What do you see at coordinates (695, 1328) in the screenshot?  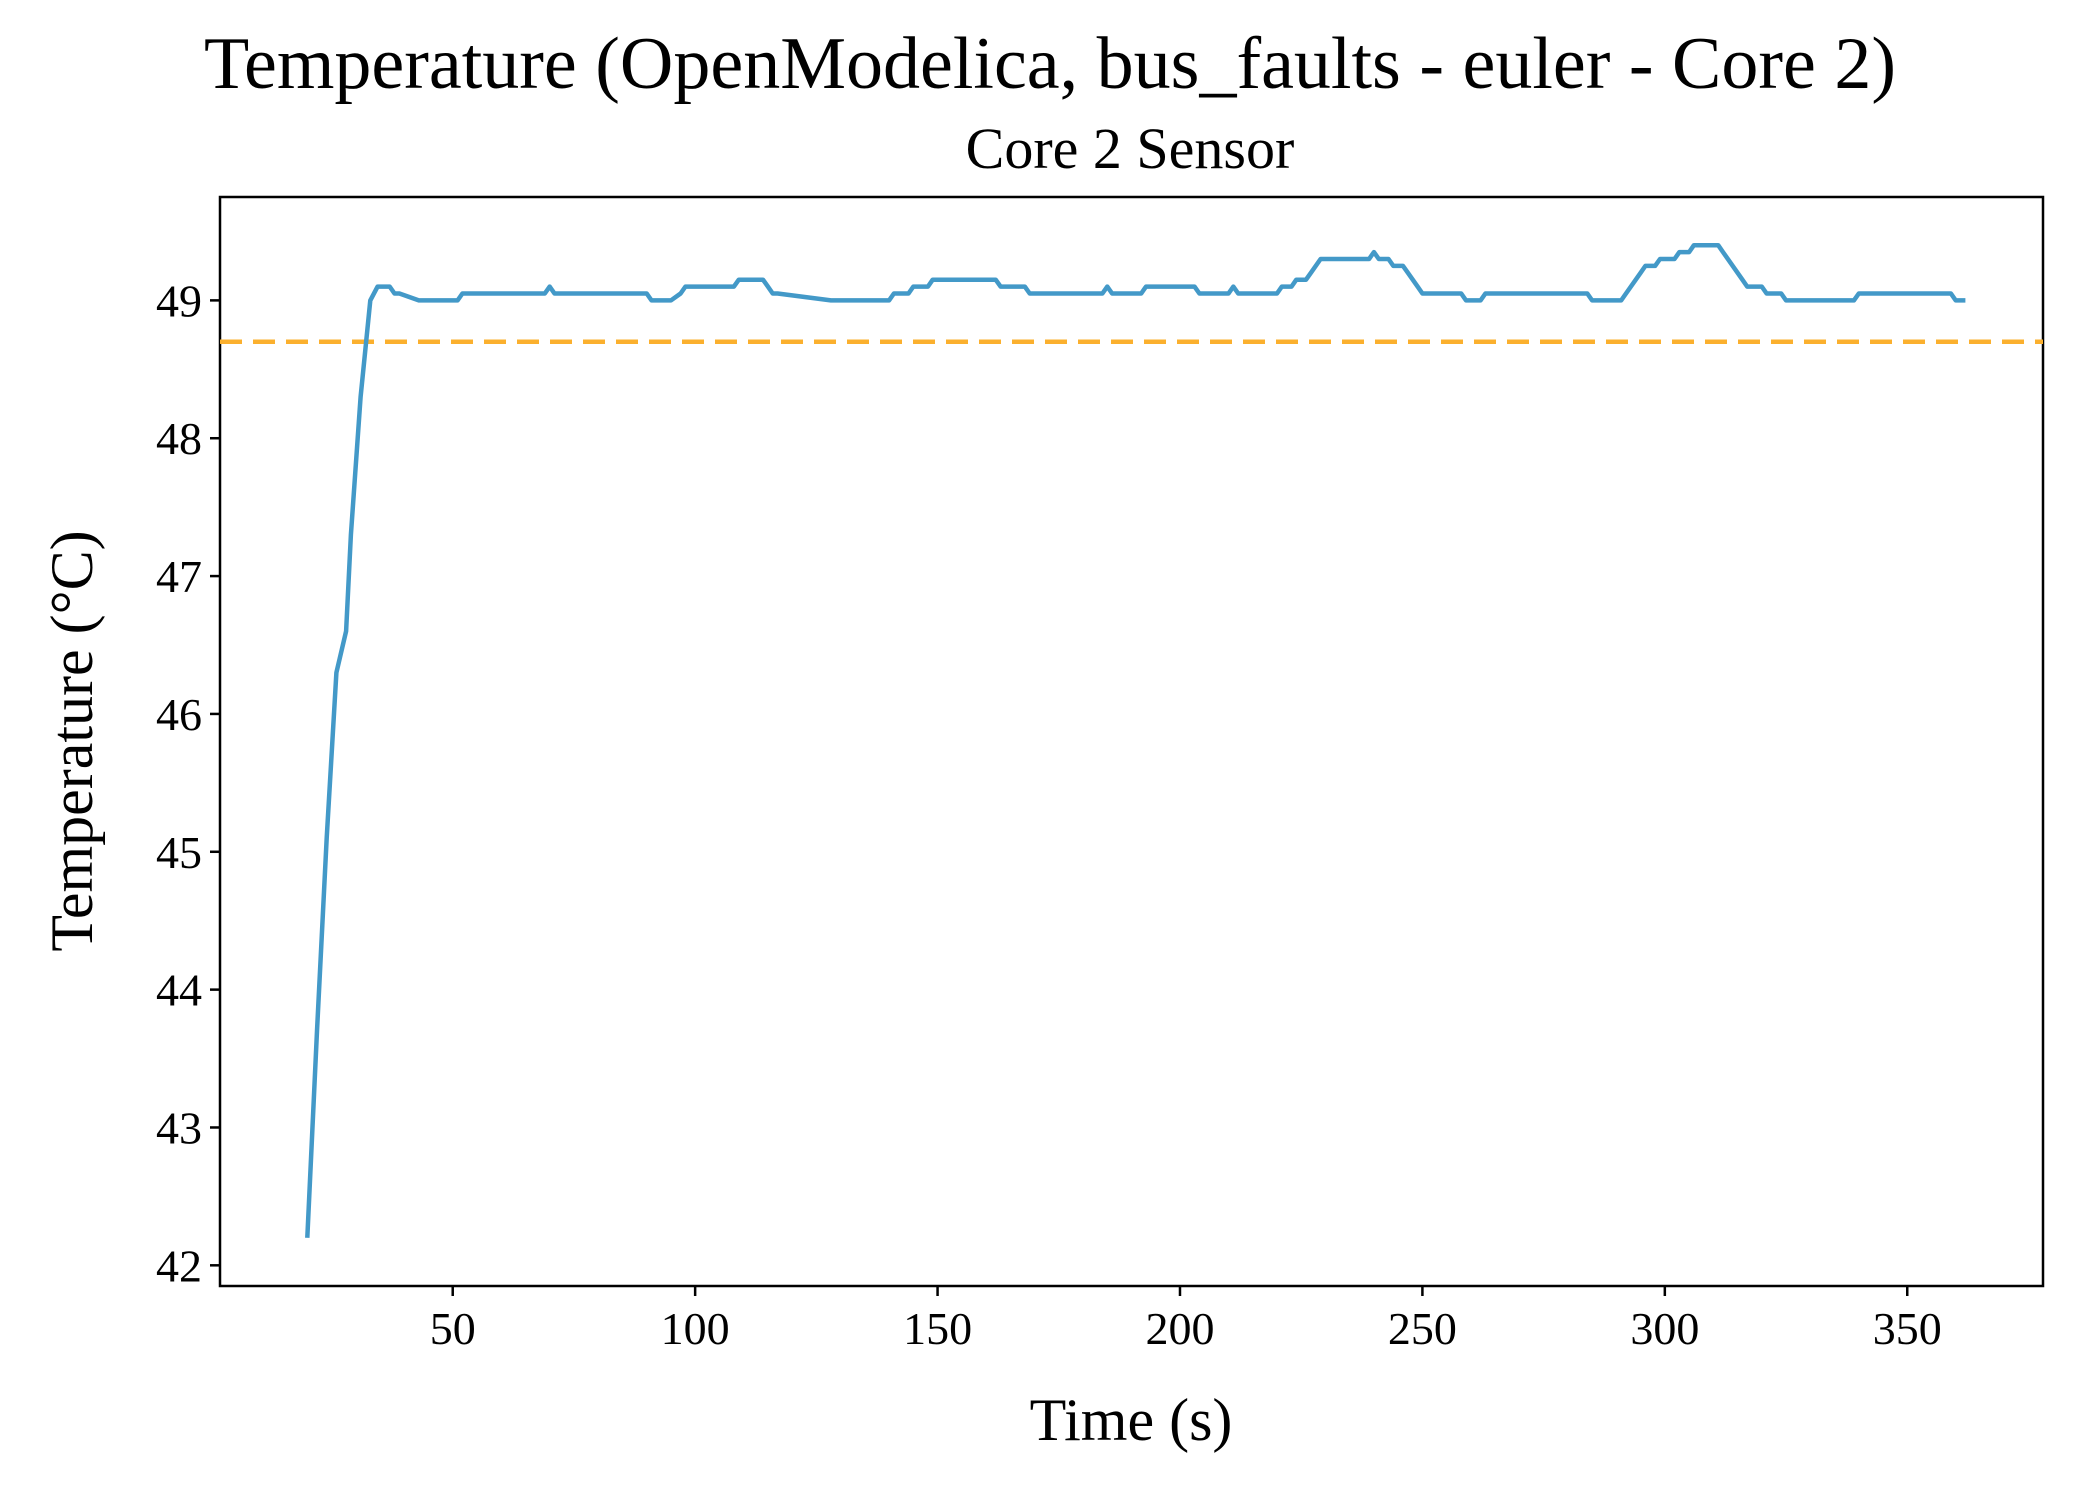 I see `x-tick-label: 100` at bounding box center [695, 1328].